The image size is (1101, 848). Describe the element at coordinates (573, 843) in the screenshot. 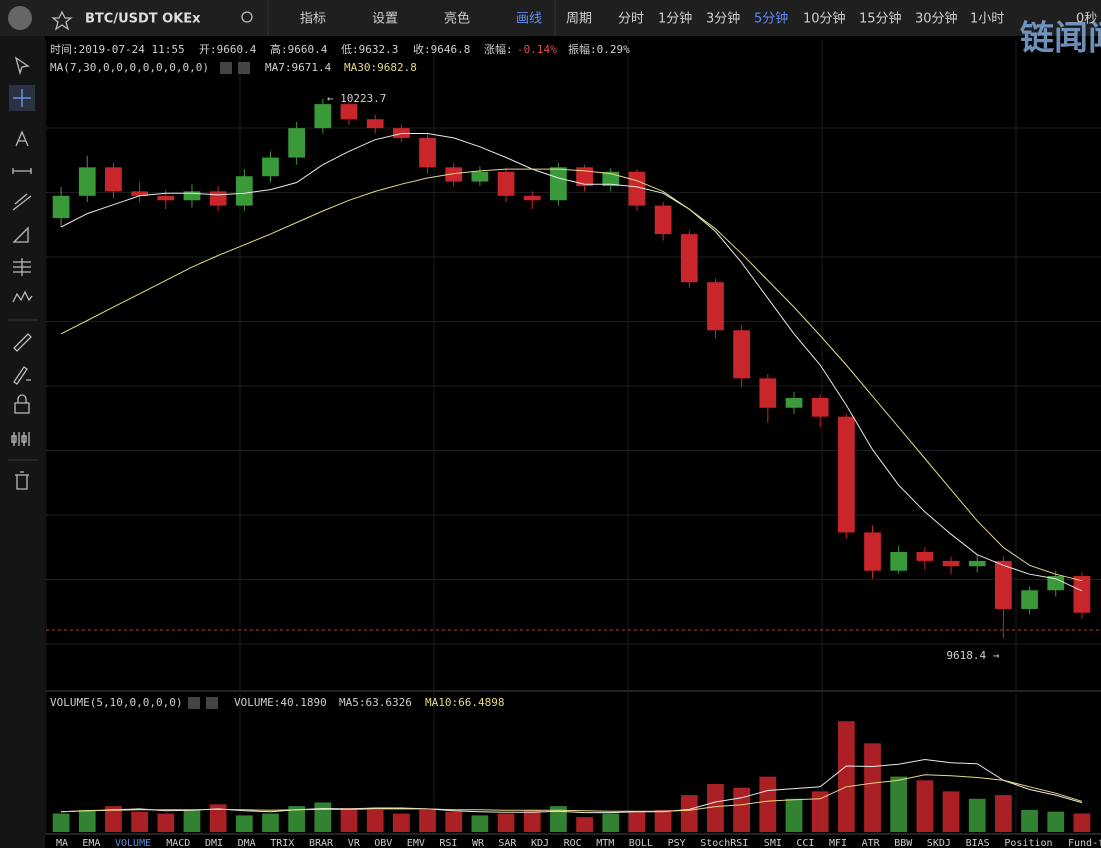

I see `indicator-tab: ROC` at that location.